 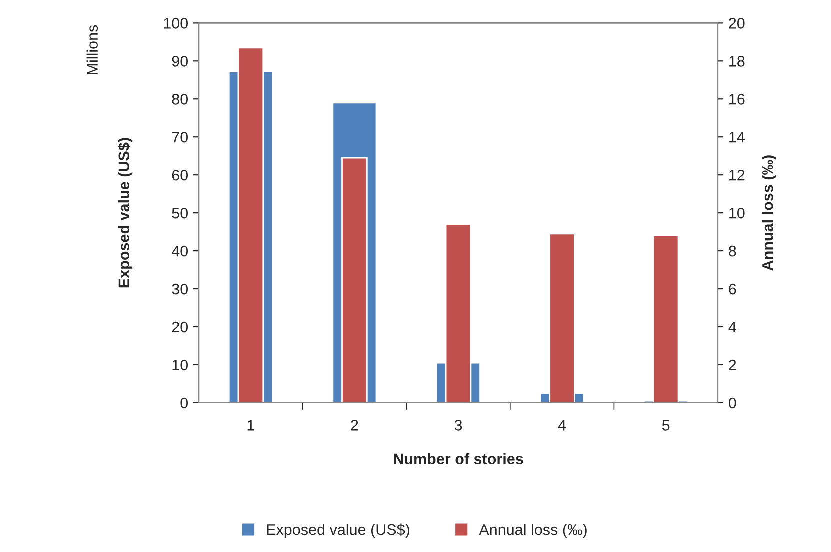 I want to click on y-tick-label: 10, so click(x=180, y=365).